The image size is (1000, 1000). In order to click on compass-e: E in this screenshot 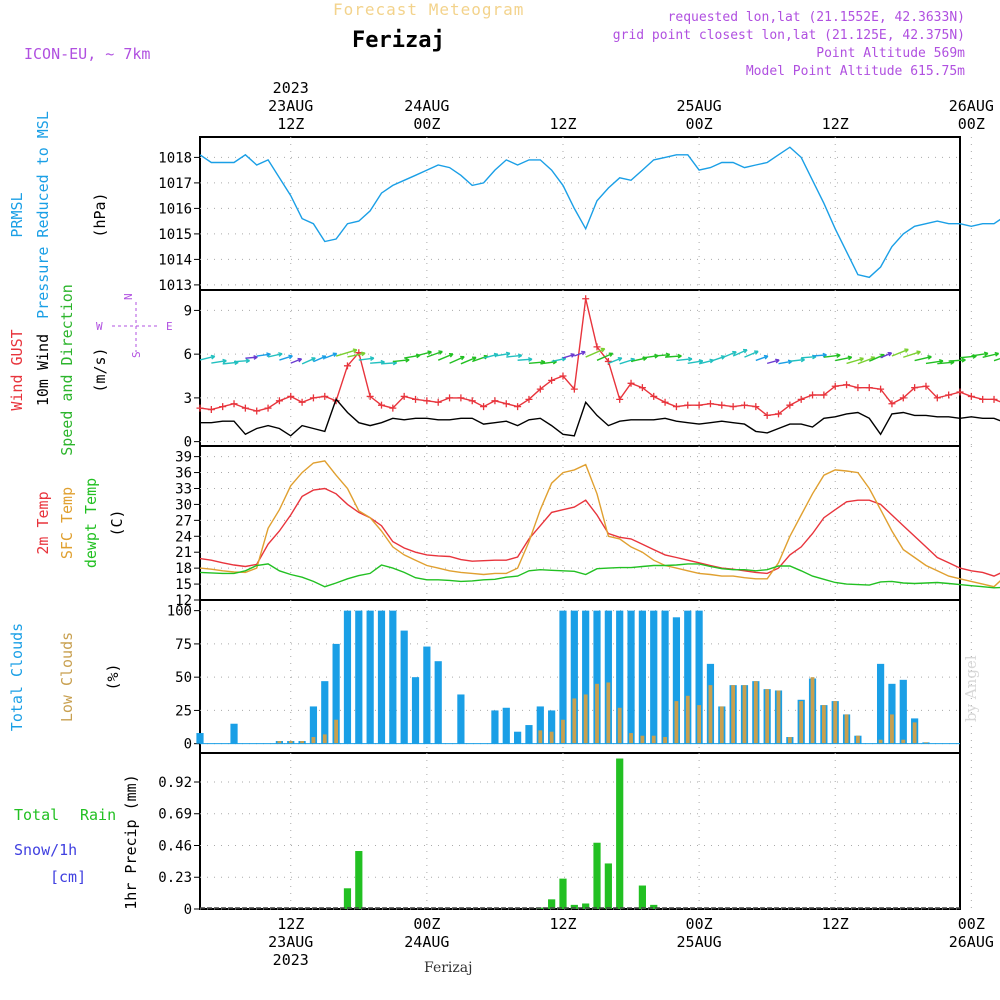, I will do `click(169, 326)`.